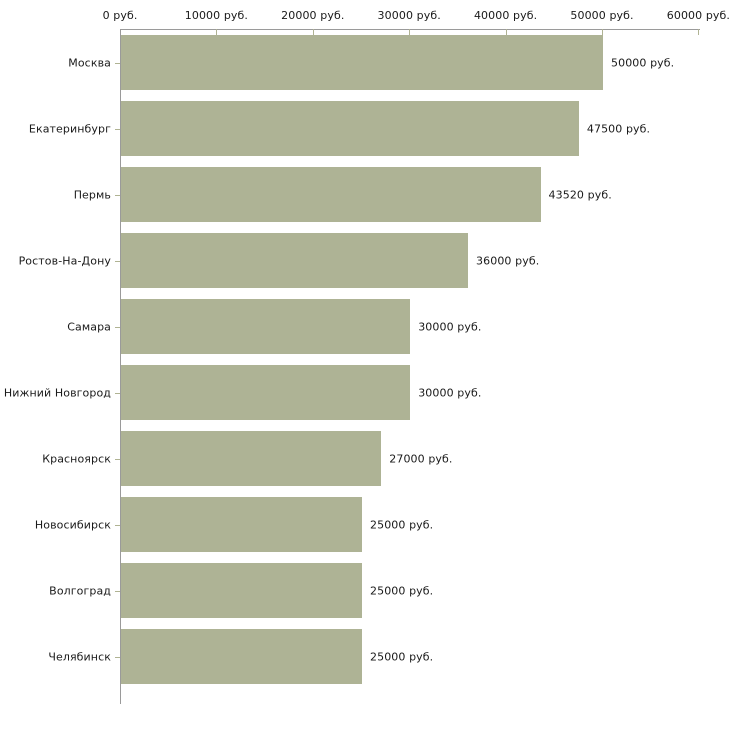  I want to click on bar-value-label: 27000 руб., so click(421, 458).